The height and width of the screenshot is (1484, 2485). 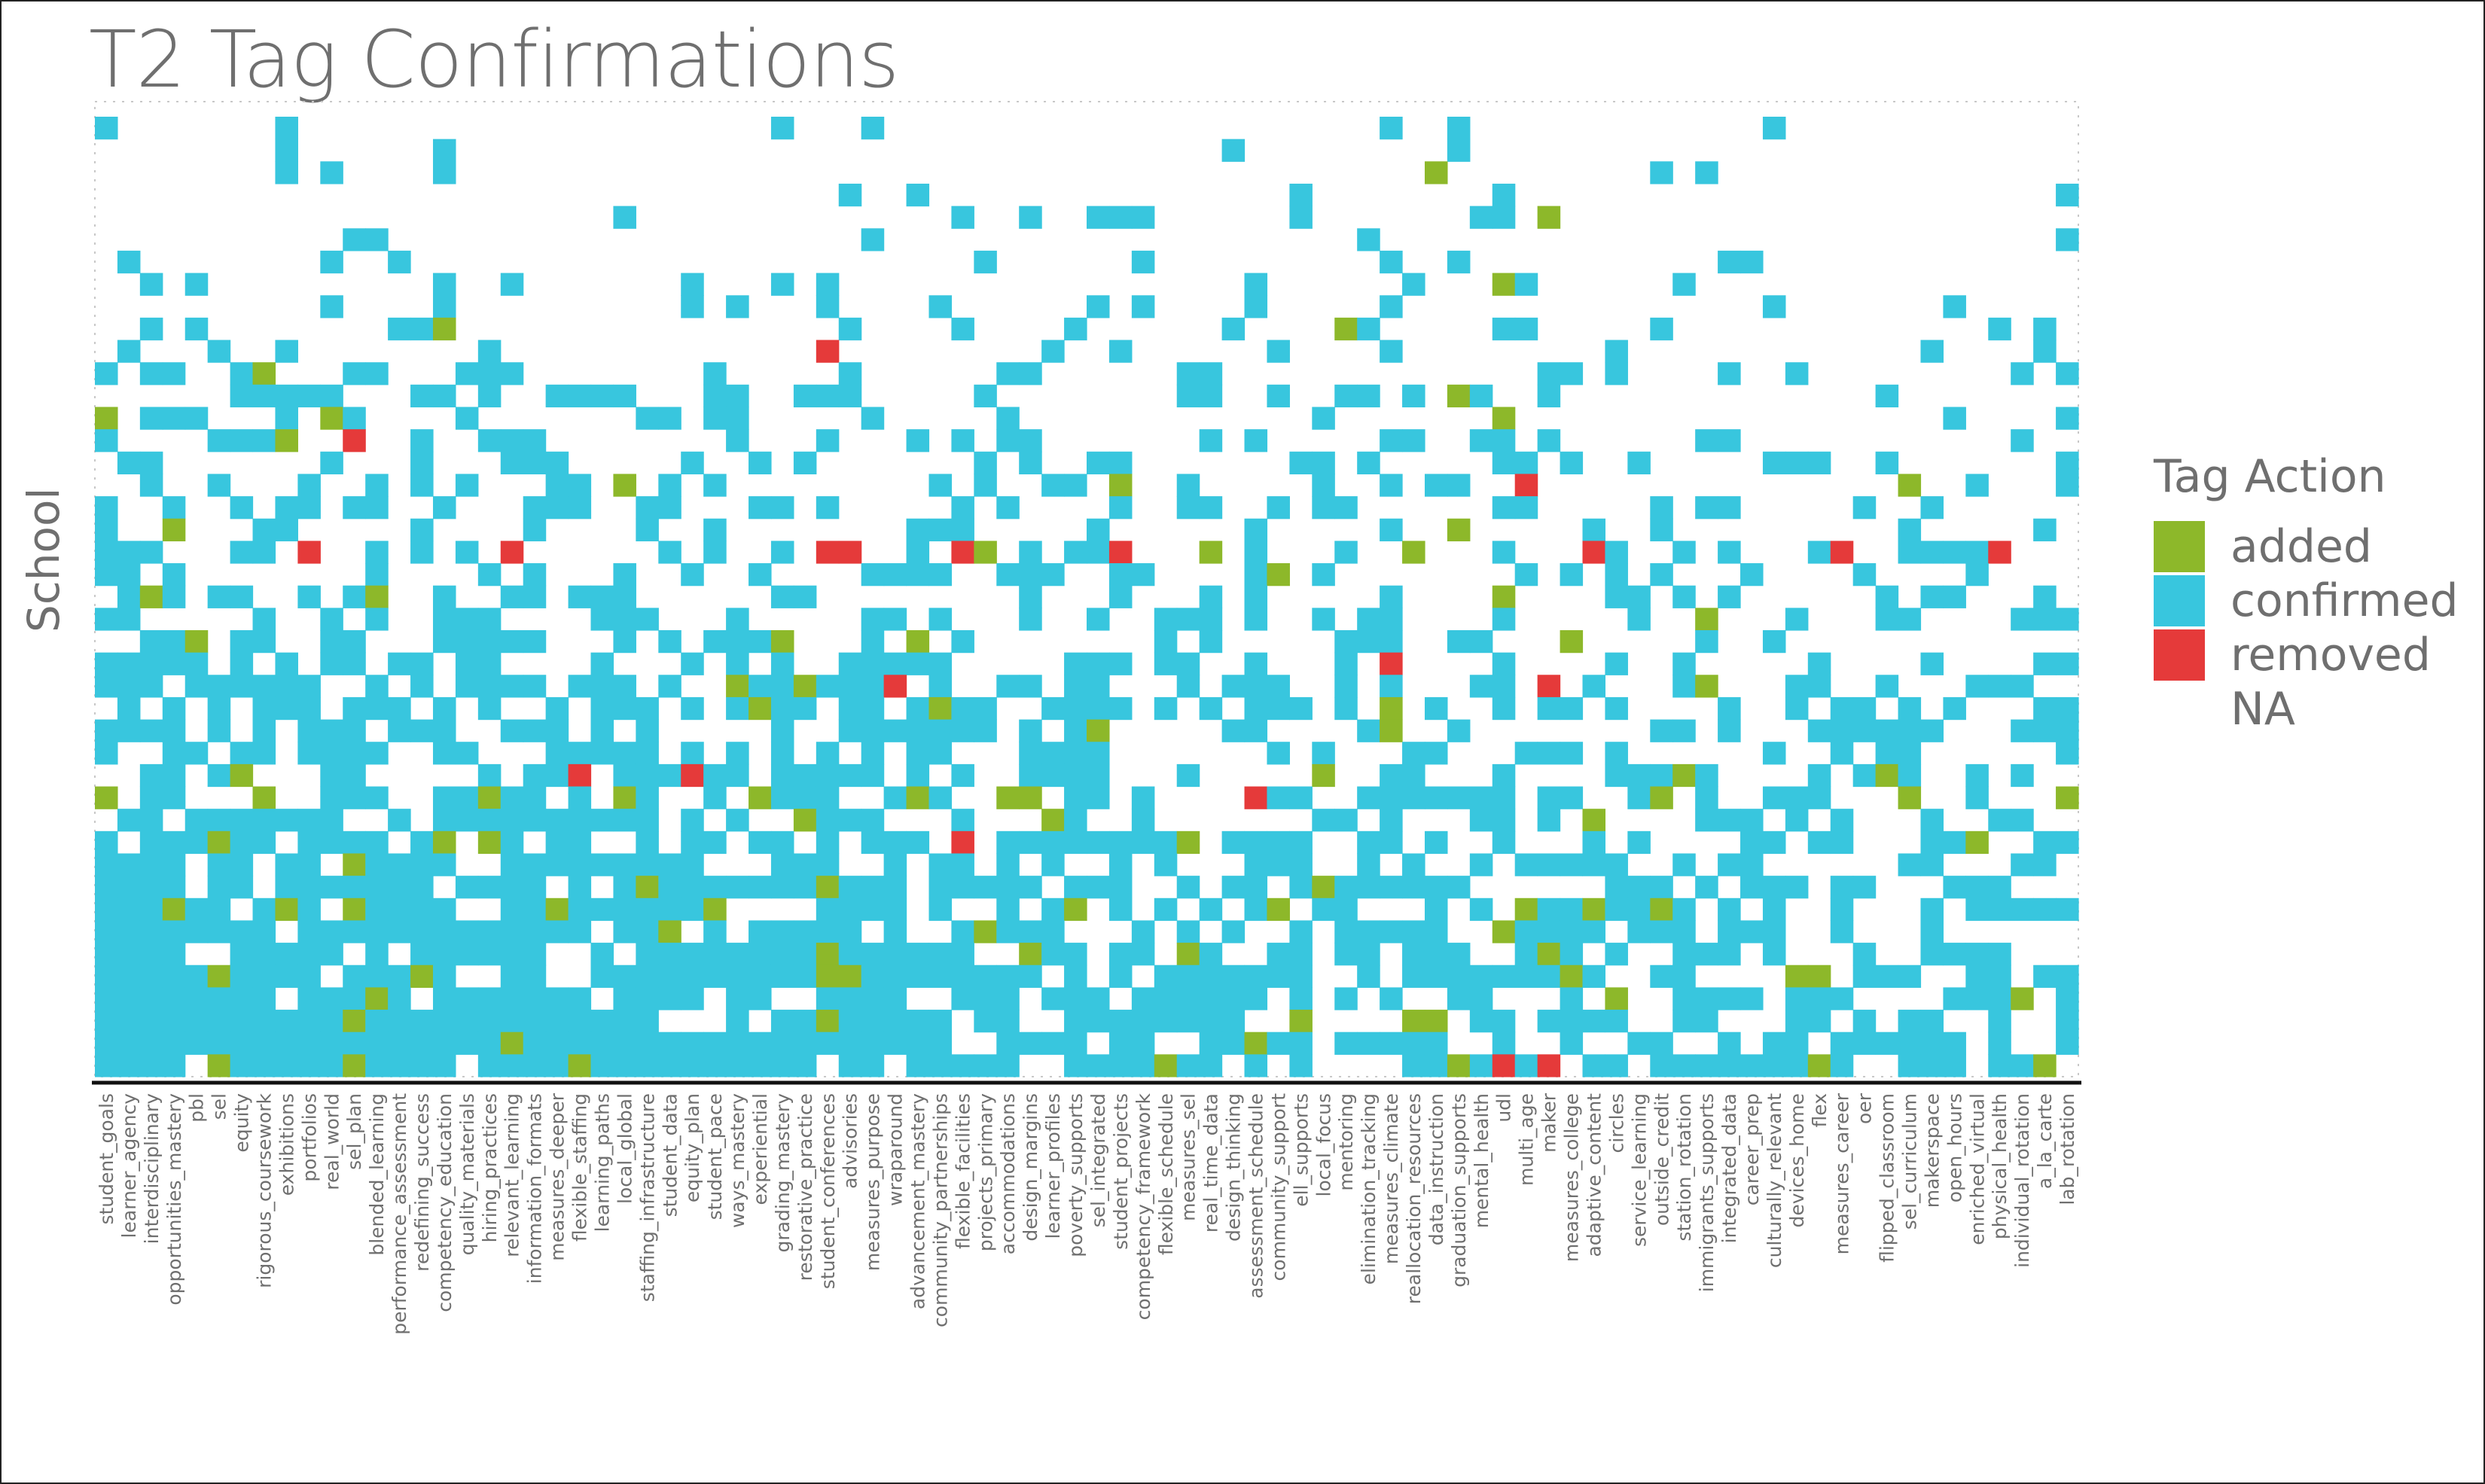 I want to click on x-tick-label: competency_education, so click(x=445, y=1202).